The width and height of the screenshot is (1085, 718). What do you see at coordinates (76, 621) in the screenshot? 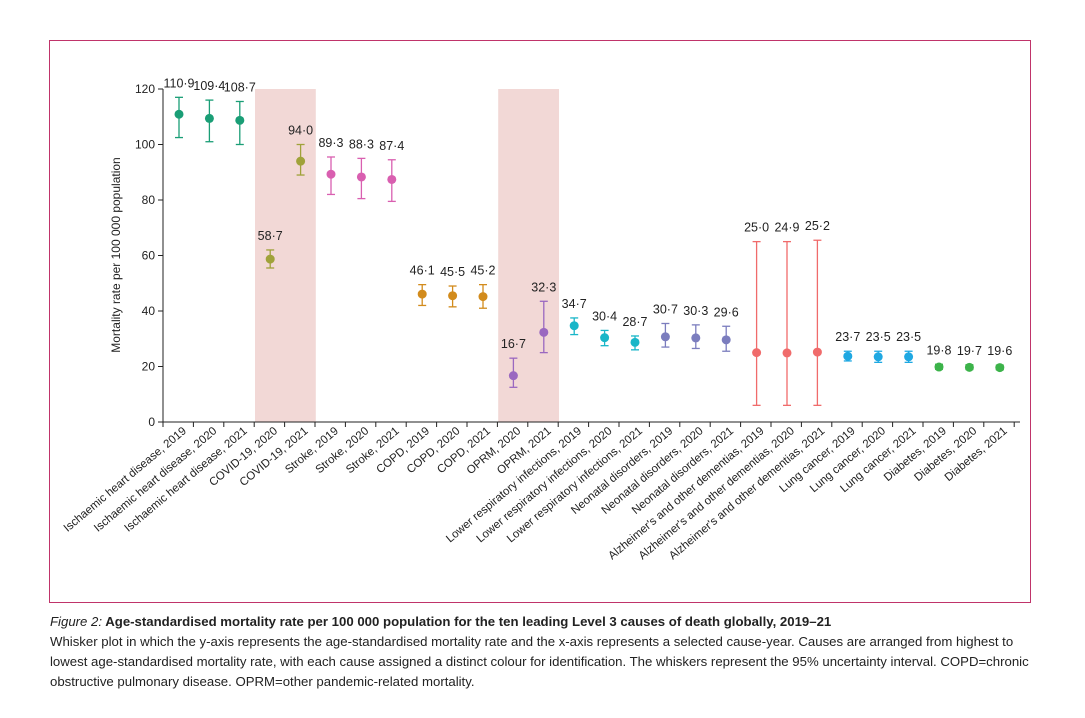
I see `figure-label: Figure 2:` at bounding box center [76, 621].